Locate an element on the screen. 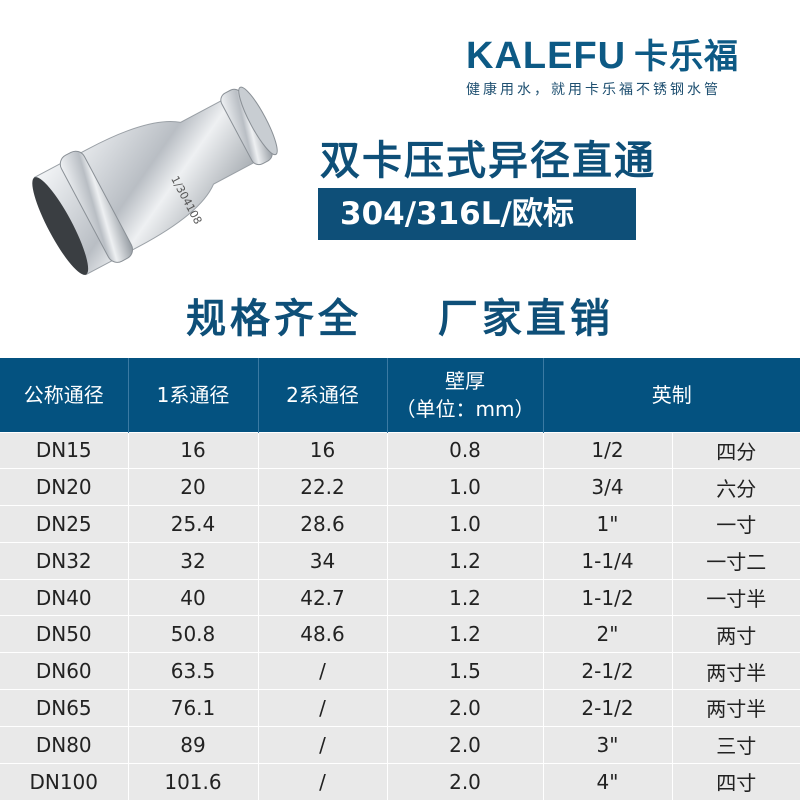 The width and height of the screenshot is (800, 800). table-cell: 89 is located at coordinates (193, 744).